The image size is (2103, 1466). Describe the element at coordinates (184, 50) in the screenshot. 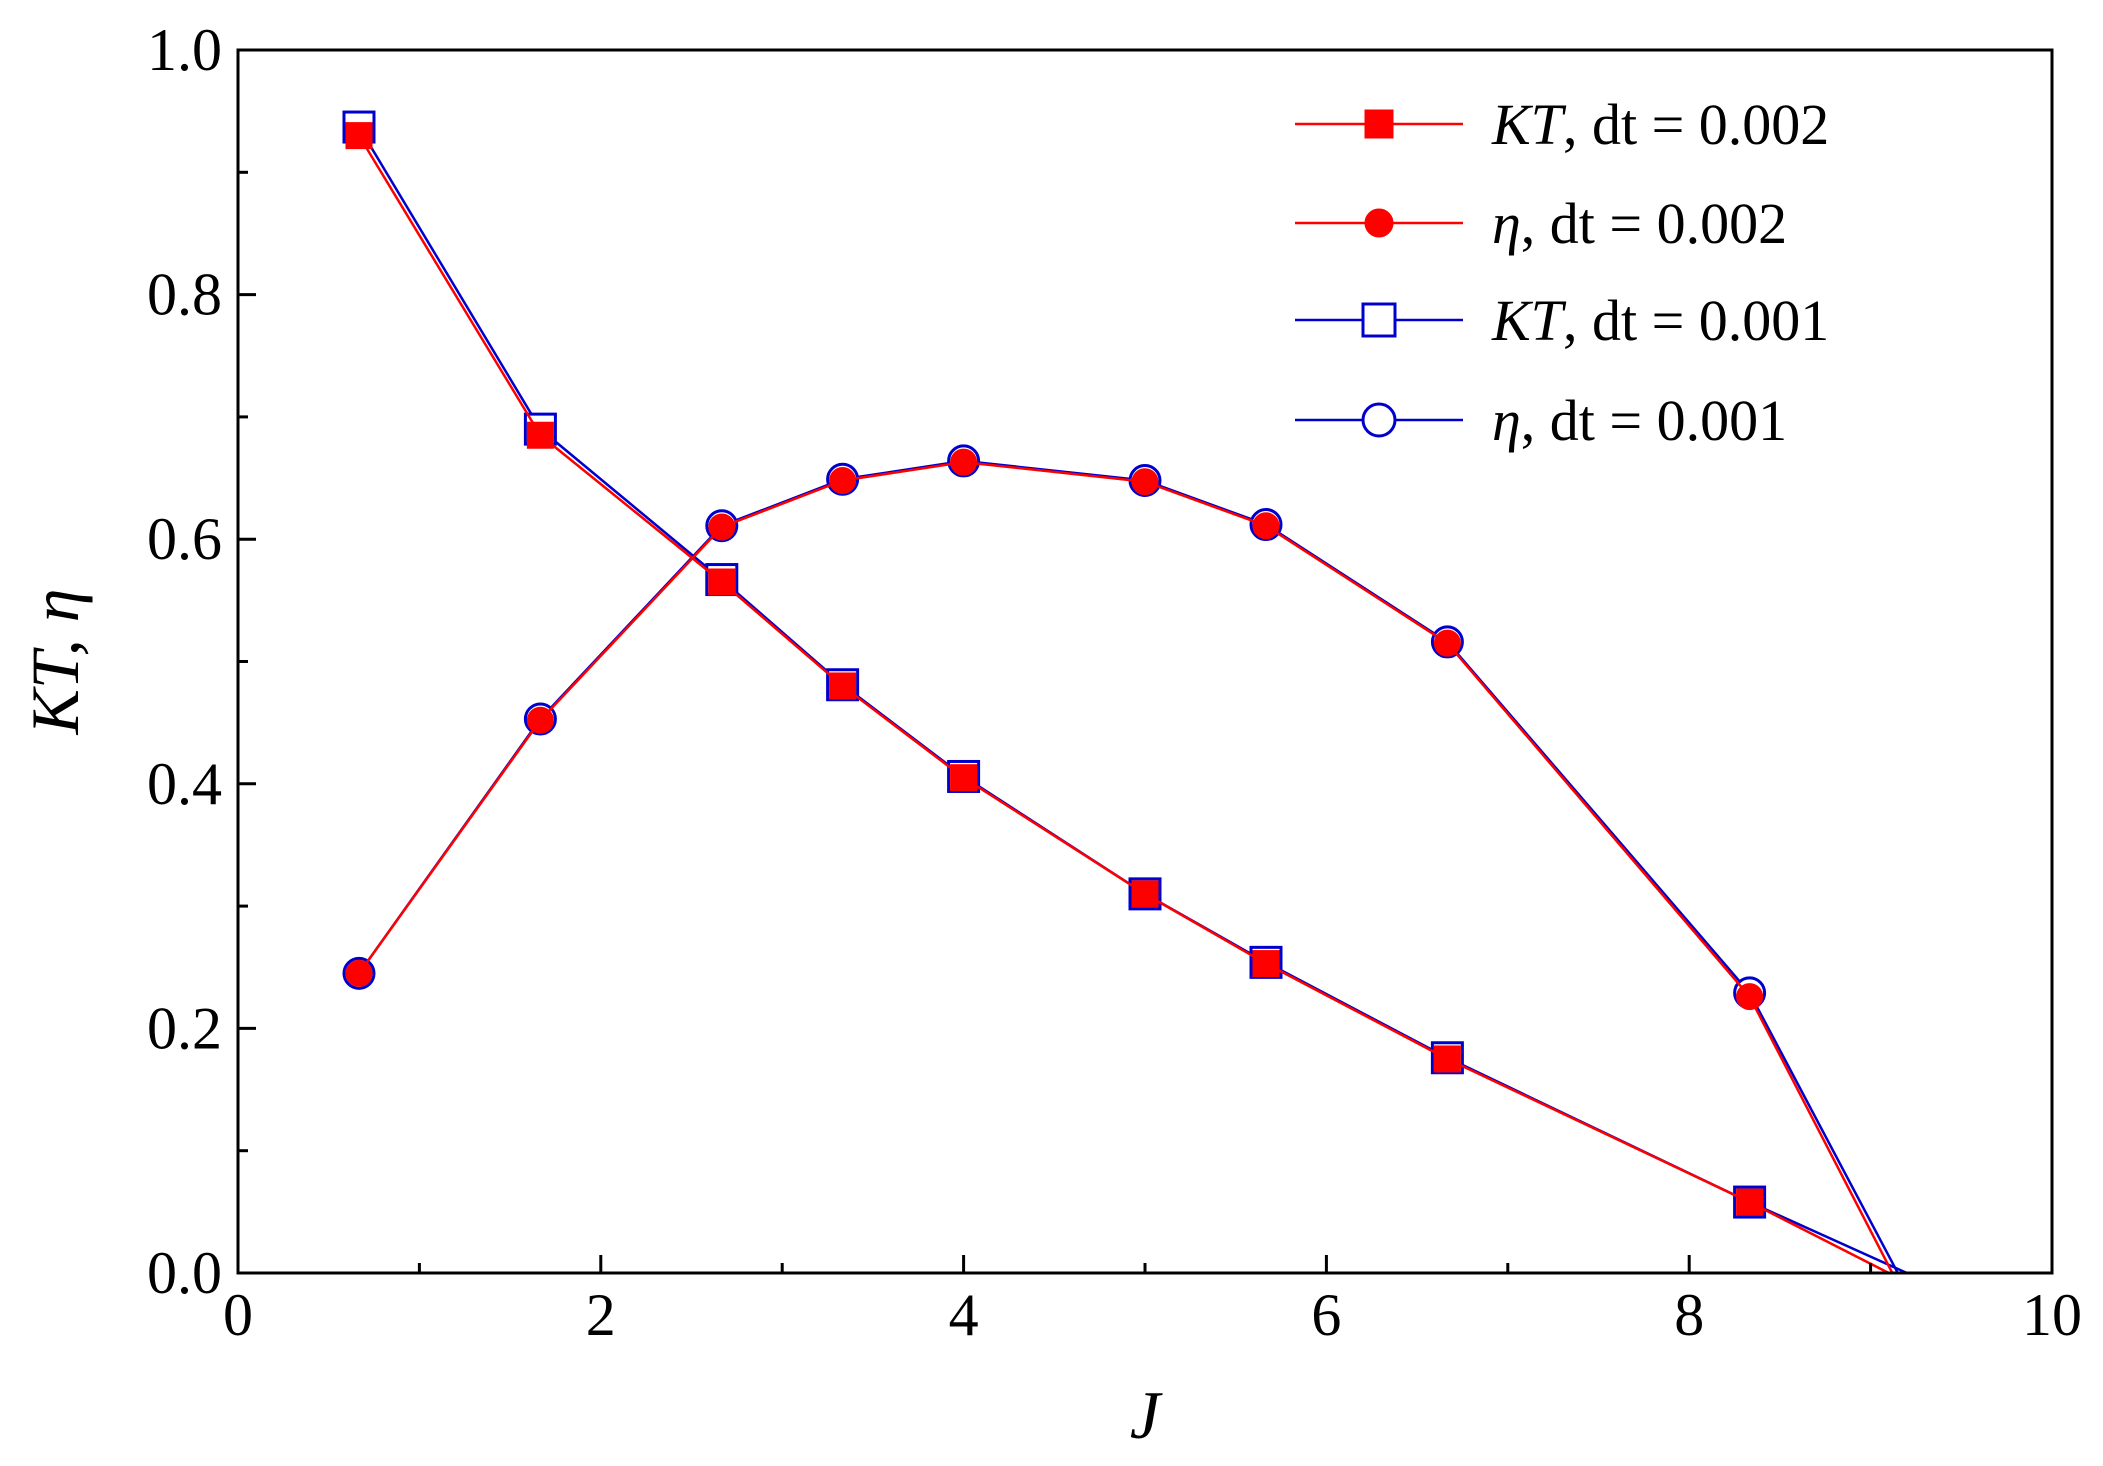

I see `y-tick-label: 1.0` at that location.